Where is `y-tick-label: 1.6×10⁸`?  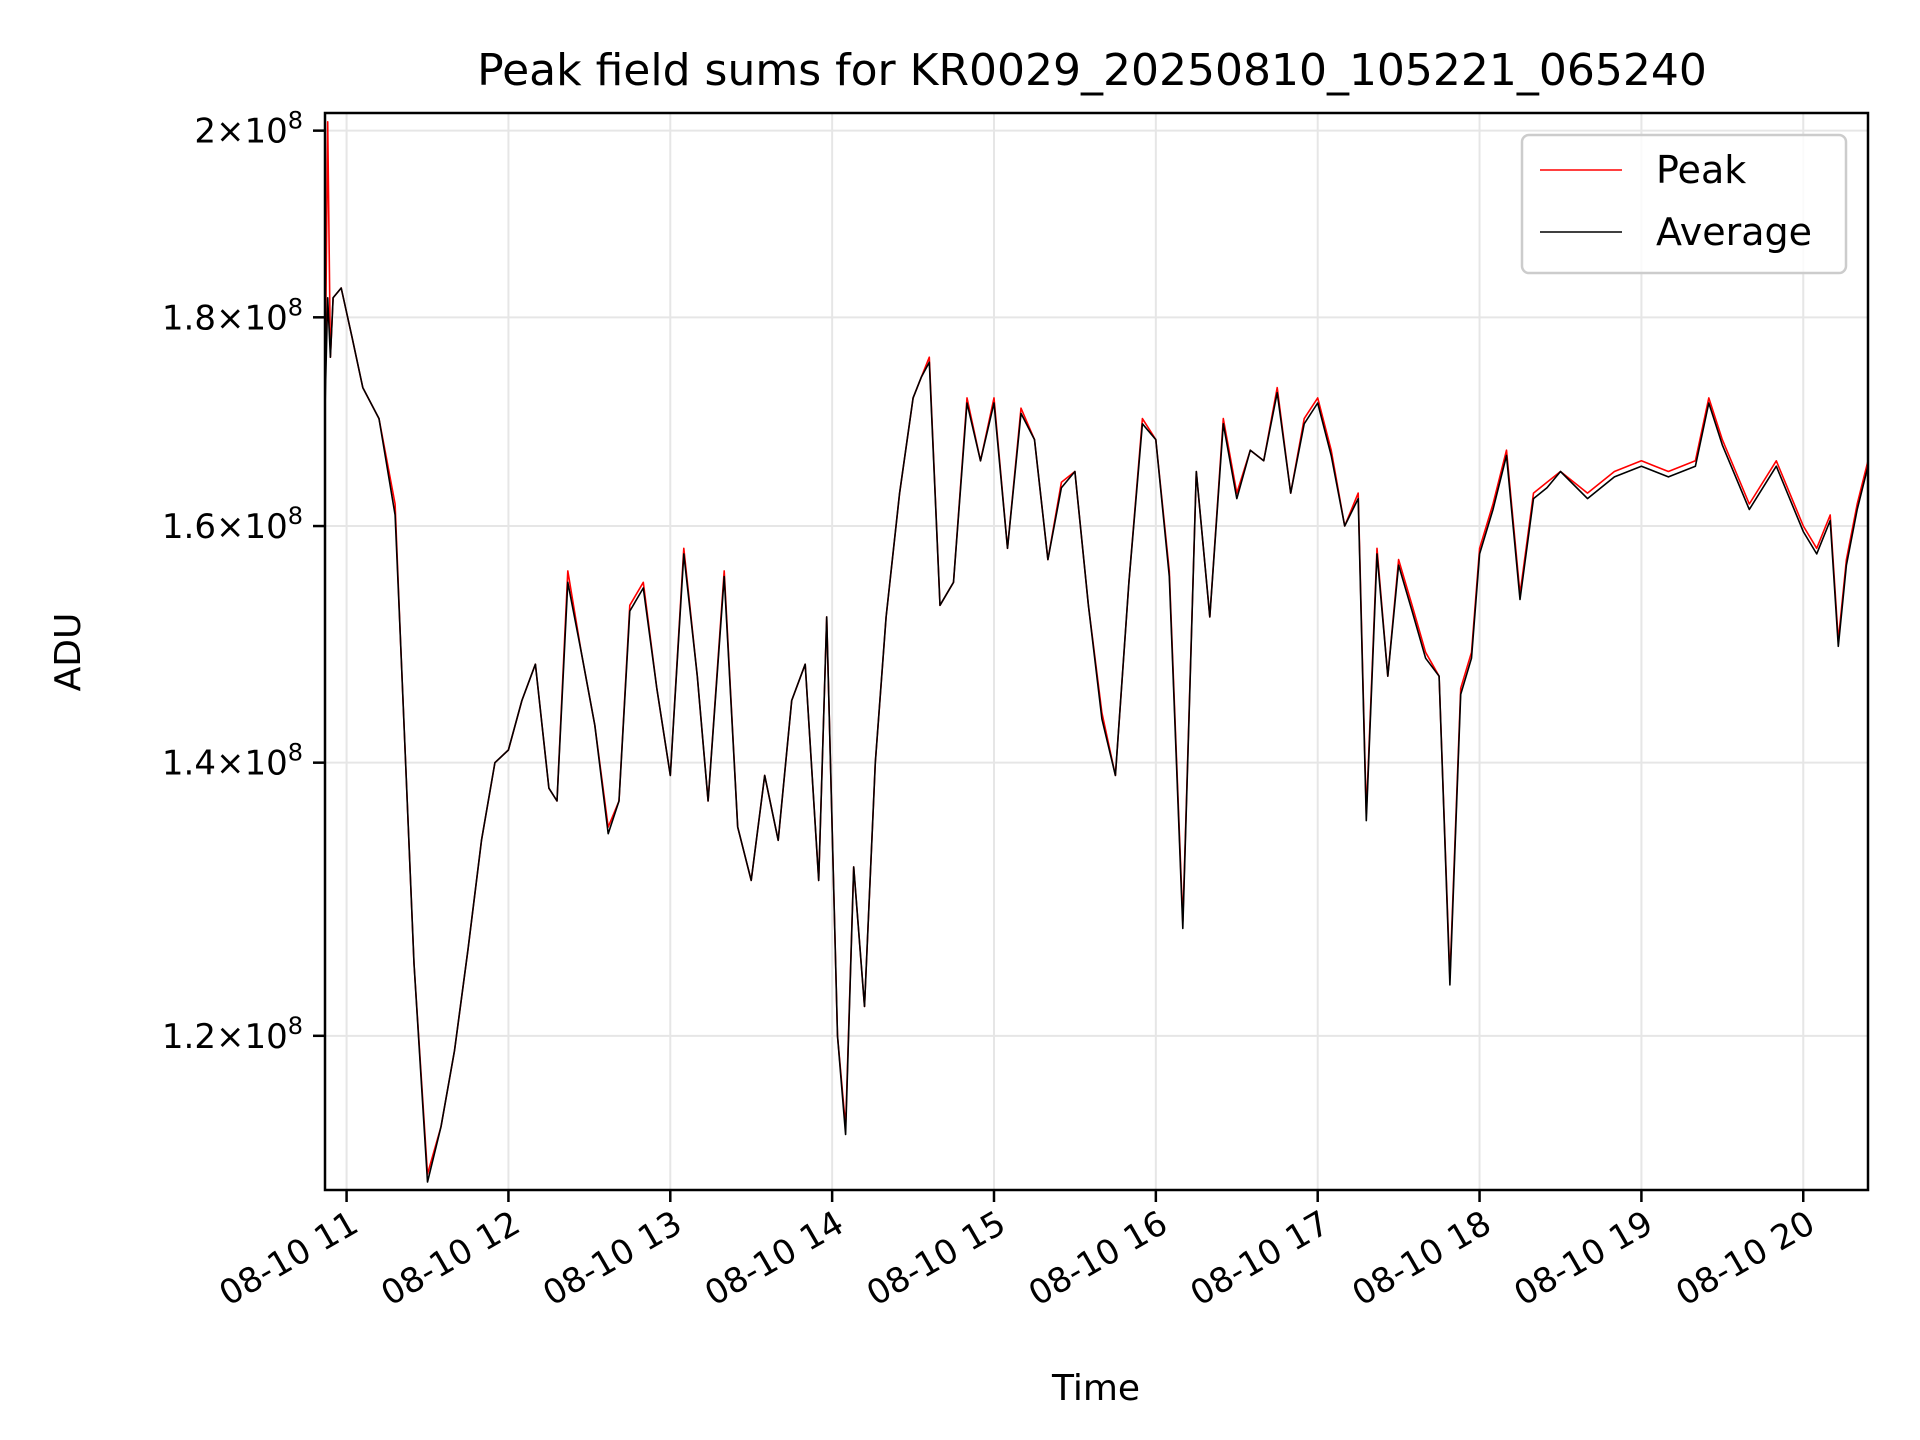 y-tick-label: 1.6×10⁸ is located at coordinates (232, 524).